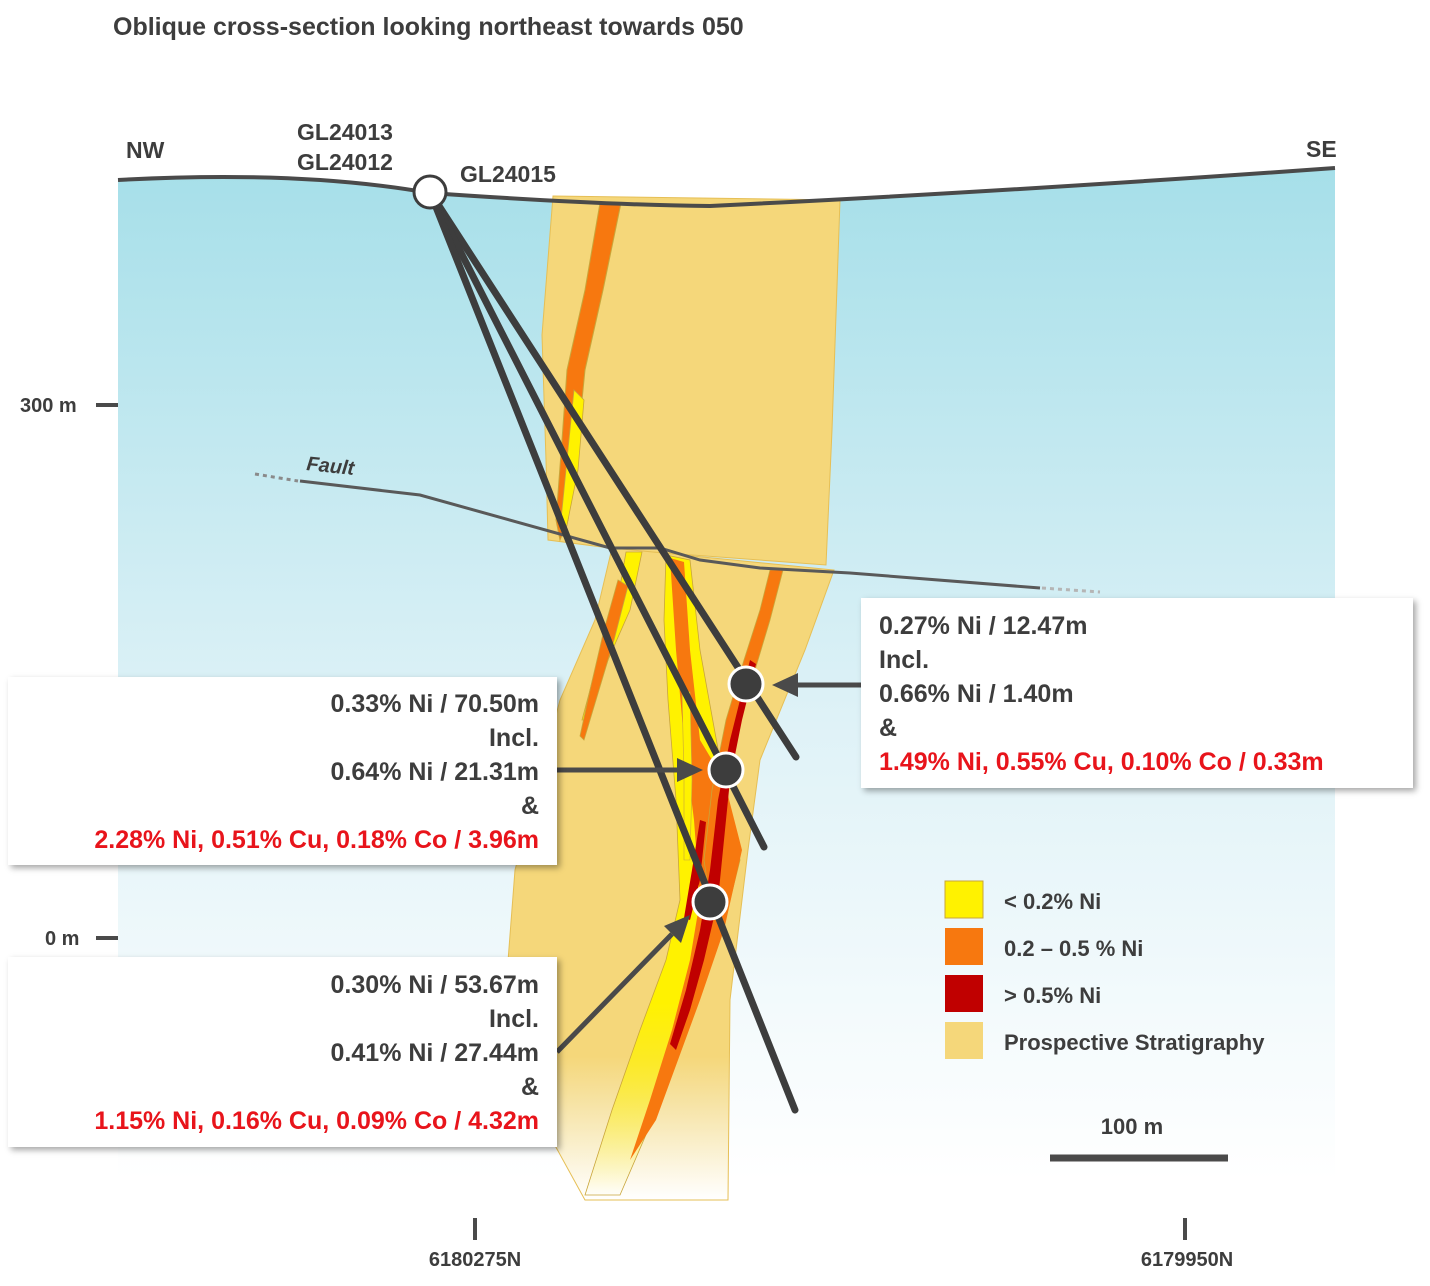 Image resolution: width=1430 pixels, height=1286 pixels. I want to click on intercept-c-line1: 0.30% Ni / 53.67m, so click(434, 985).